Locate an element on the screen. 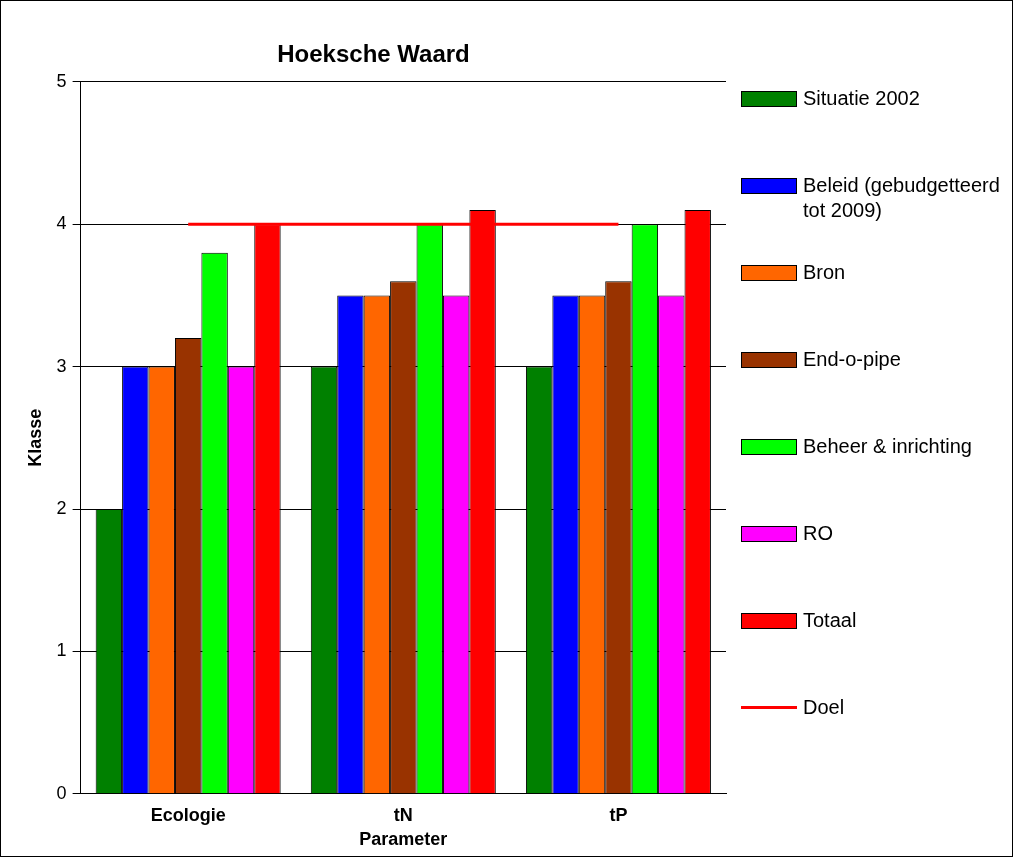 The image size is (1013, 857). y-tick-label: 3 is located at coordinates (61, 365).